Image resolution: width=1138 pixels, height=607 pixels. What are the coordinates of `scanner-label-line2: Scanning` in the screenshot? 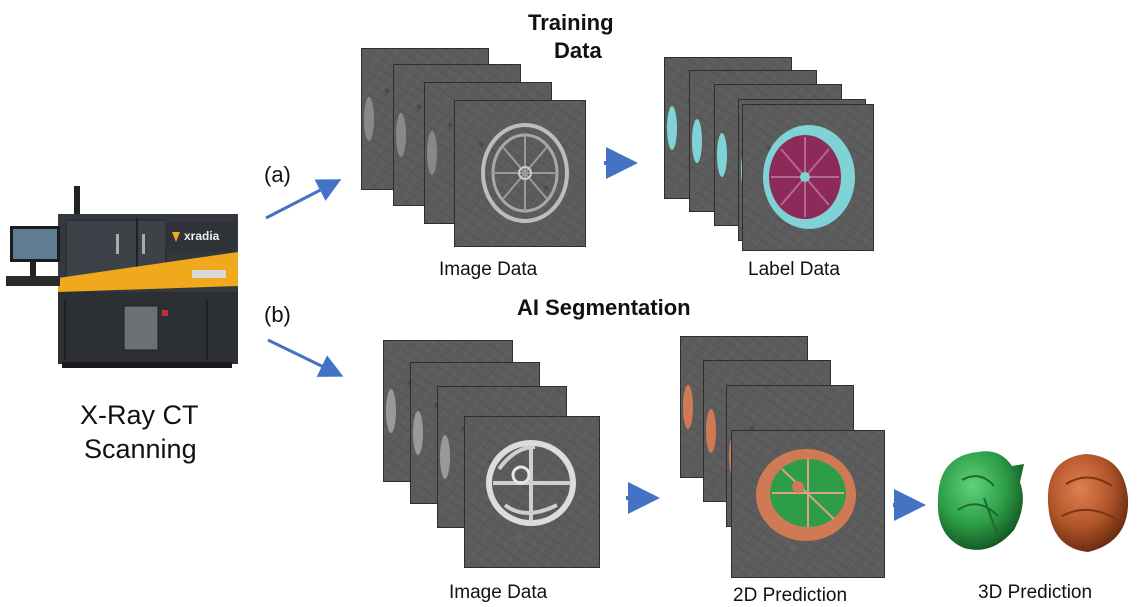 It's located at (140, 449).